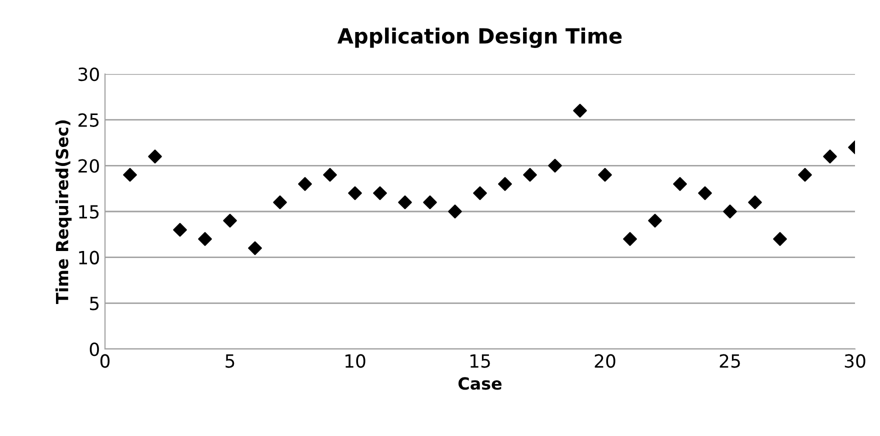 Image resolution: width=880 pixels, height=436 pixels. Describe the element at coordinates (355, 361) in the screenshot. I see `x-tick-label: 10` at that location.